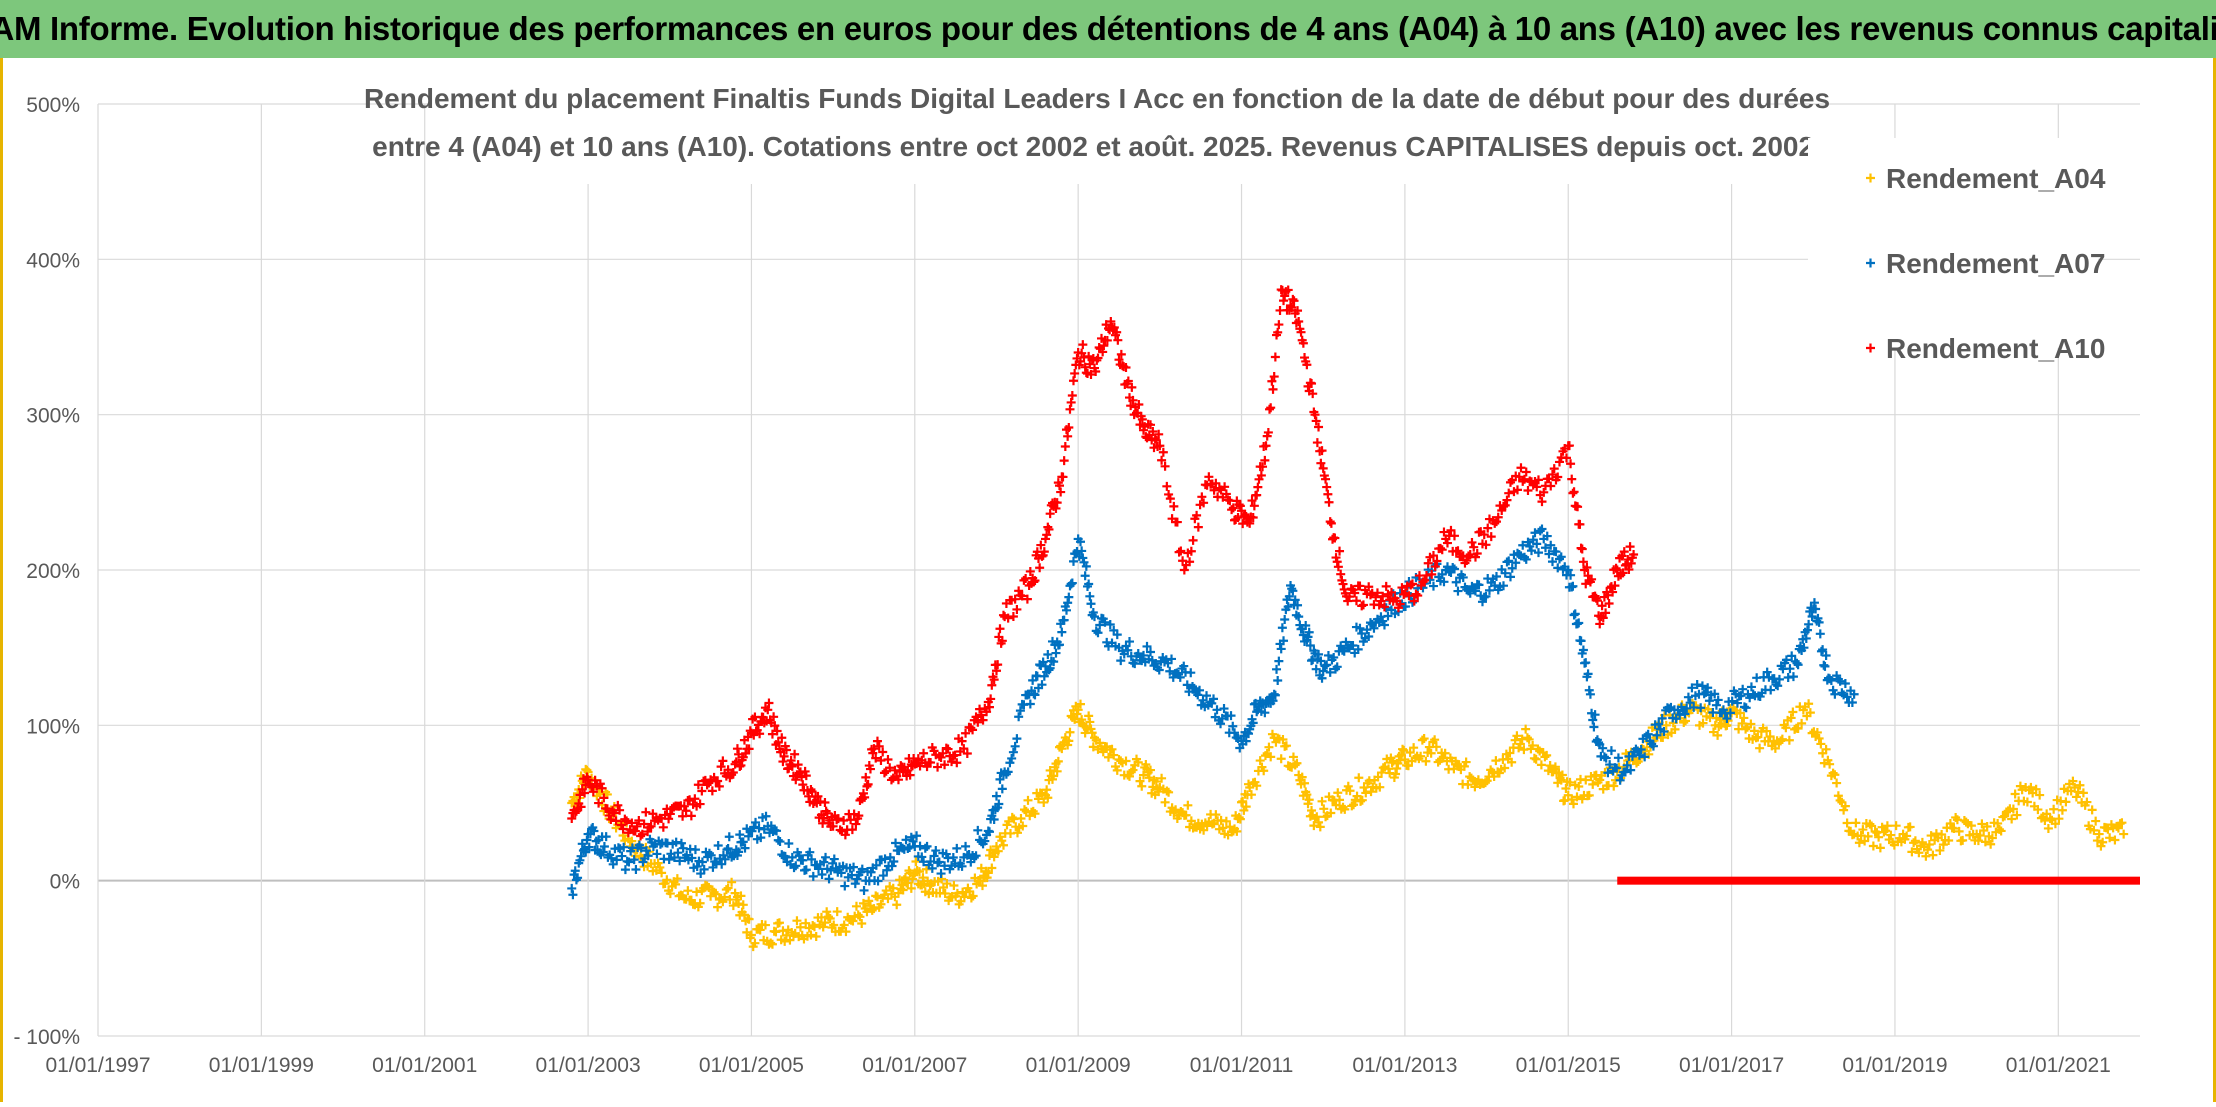  Describe the element at coordinates (1986, 178) in the screenshot. I see `legend-item-Rendement_A04: Rendement_A04` at that location.